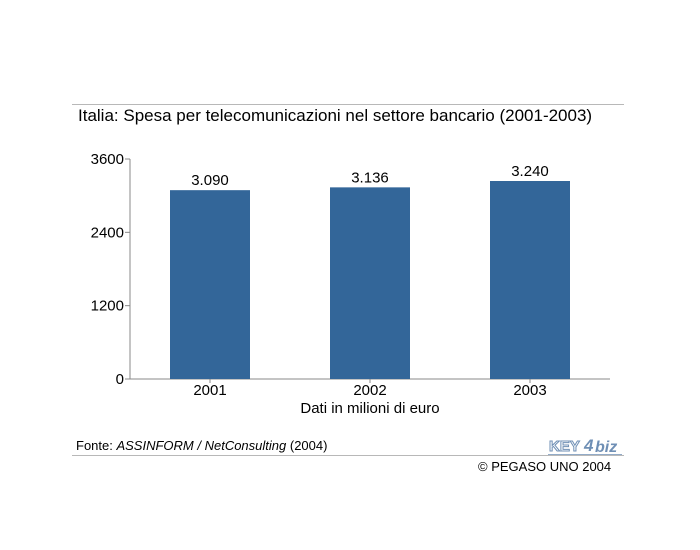 This screenshot has width=700, height=550. I want to click on x-tick-label: 2001, so click(209, 390).